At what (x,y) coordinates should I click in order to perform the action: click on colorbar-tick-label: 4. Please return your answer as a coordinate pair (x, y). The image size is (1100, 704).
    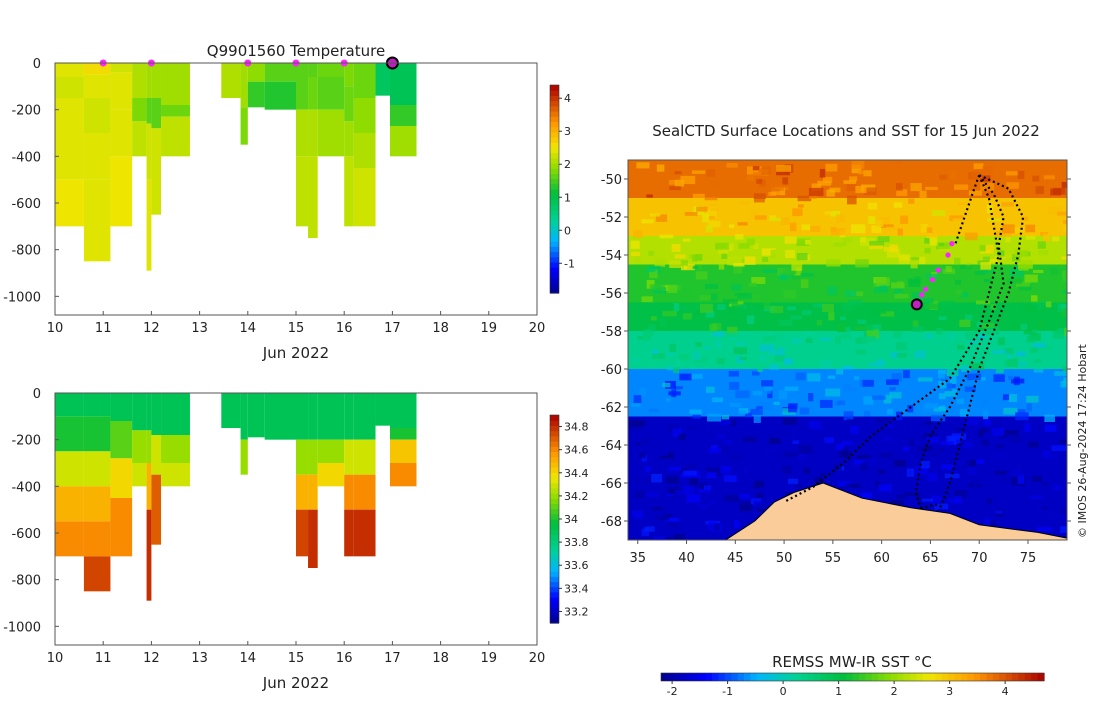
    Looking at the image, I should click on (567, 98).